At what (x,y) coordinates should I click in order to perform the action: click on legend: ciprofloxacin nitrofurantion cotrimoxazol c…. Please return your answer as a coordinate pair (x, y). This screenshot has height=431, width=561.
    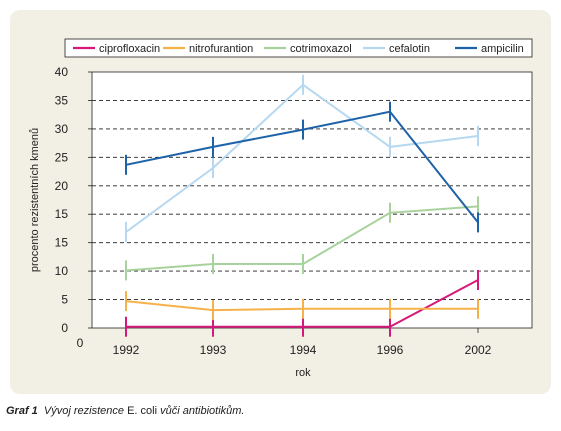
    Looking at the image, I should click on (298, 49).